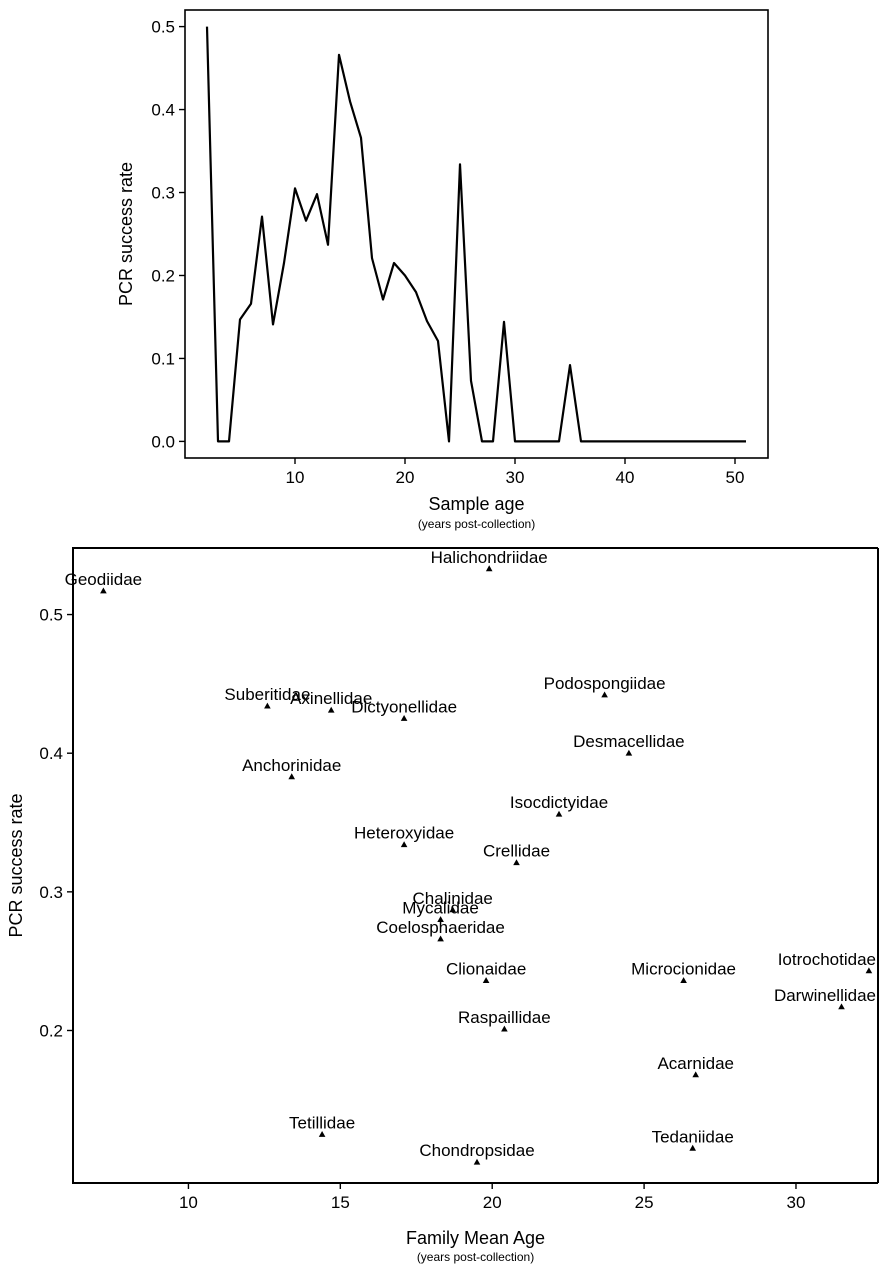  What do you see at coordinates (331, 698) in the screenshot?
I see `scatter-point-label: Axinellidae` at bounding box center [331, 698].